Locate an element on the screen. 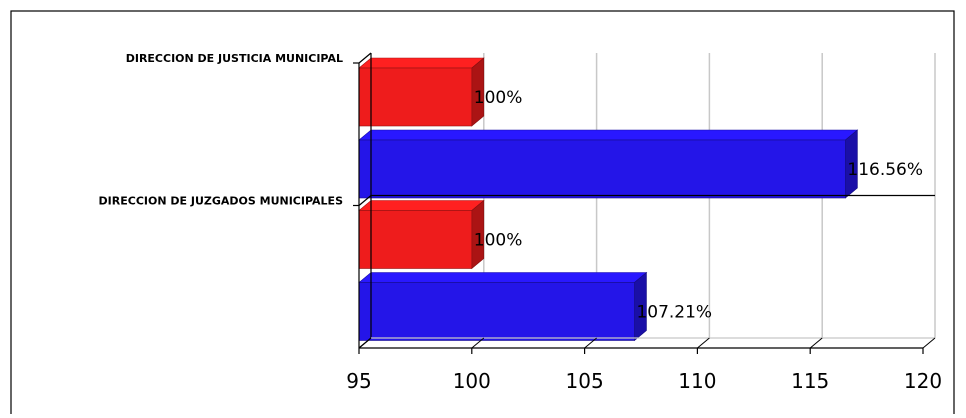 The height and width of the screenshot is (418, 966). category-label: DIRECCION DE JUZGADOS MUNICIPALES is located at coordinates (221, 201).